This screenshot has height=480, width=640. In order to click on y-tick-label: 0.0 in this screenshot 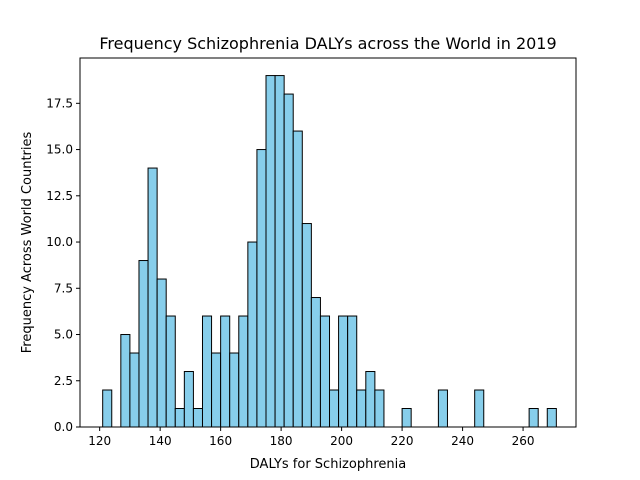, I will do `click(63, 427)`.